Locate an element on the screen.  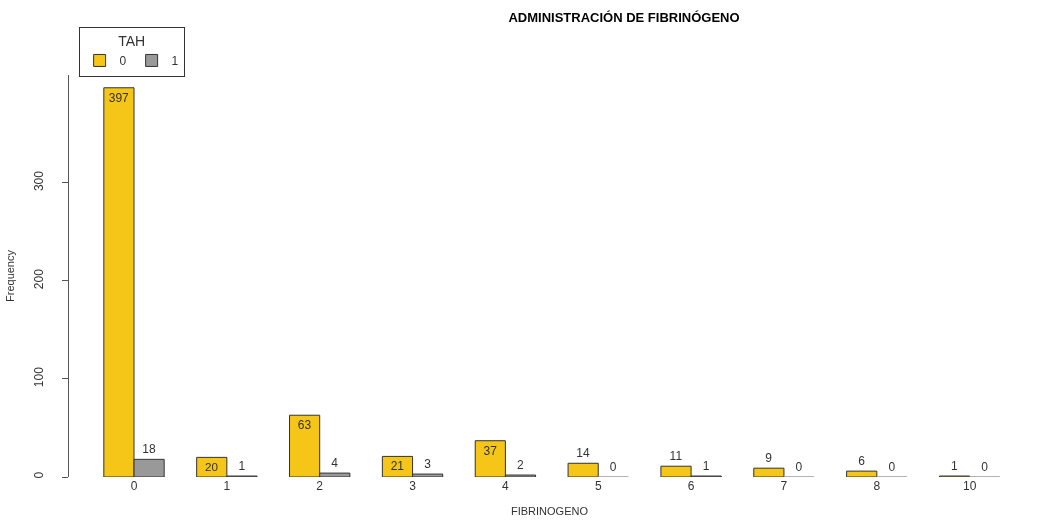
data-label: 4 is located at coordinates (335, 463).